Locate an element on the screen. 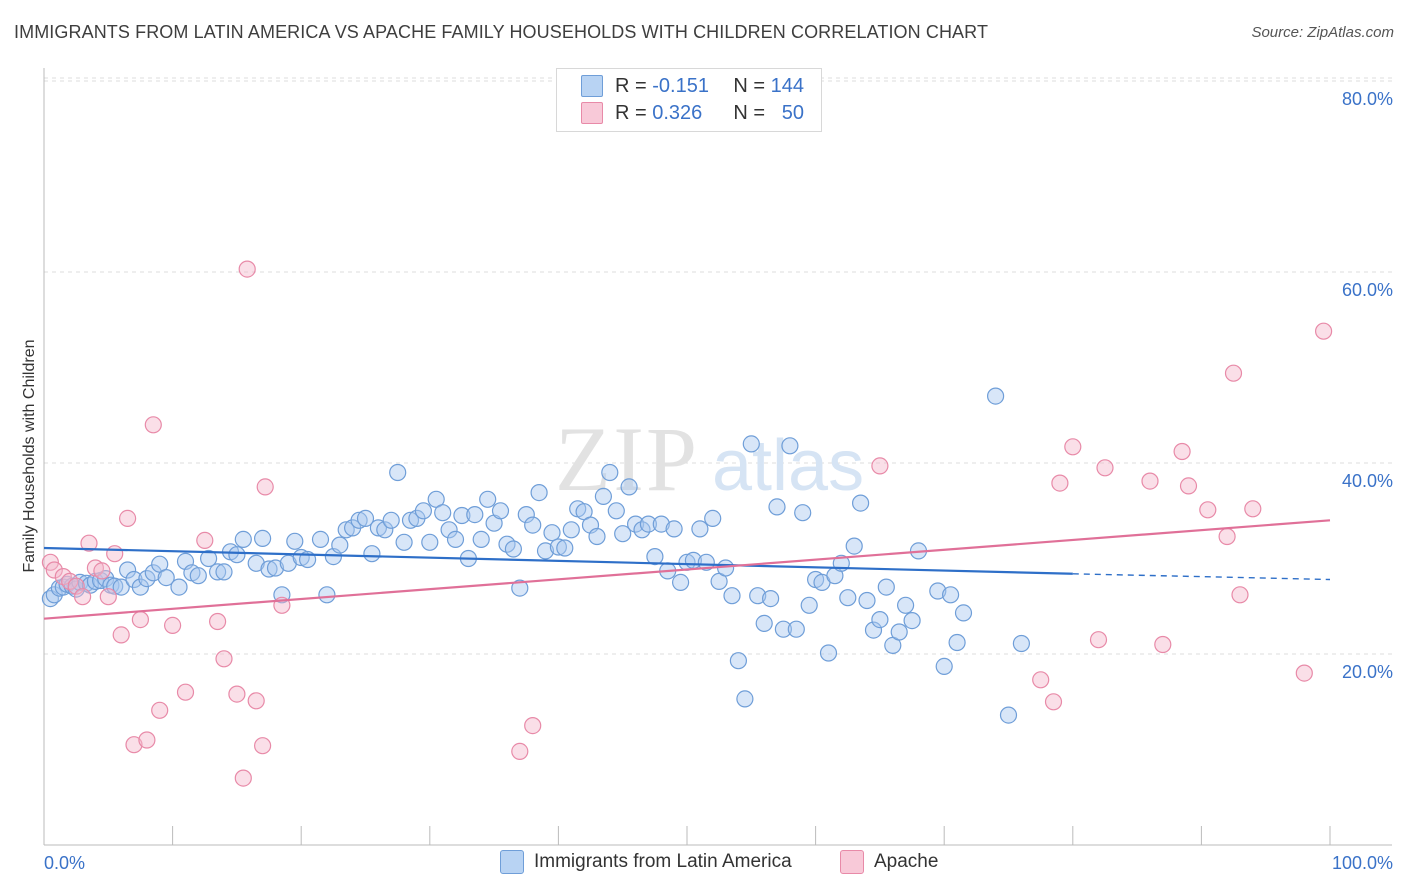  series-legend: Immigrants from Latin America Apache is located at coordinates (703, 865).